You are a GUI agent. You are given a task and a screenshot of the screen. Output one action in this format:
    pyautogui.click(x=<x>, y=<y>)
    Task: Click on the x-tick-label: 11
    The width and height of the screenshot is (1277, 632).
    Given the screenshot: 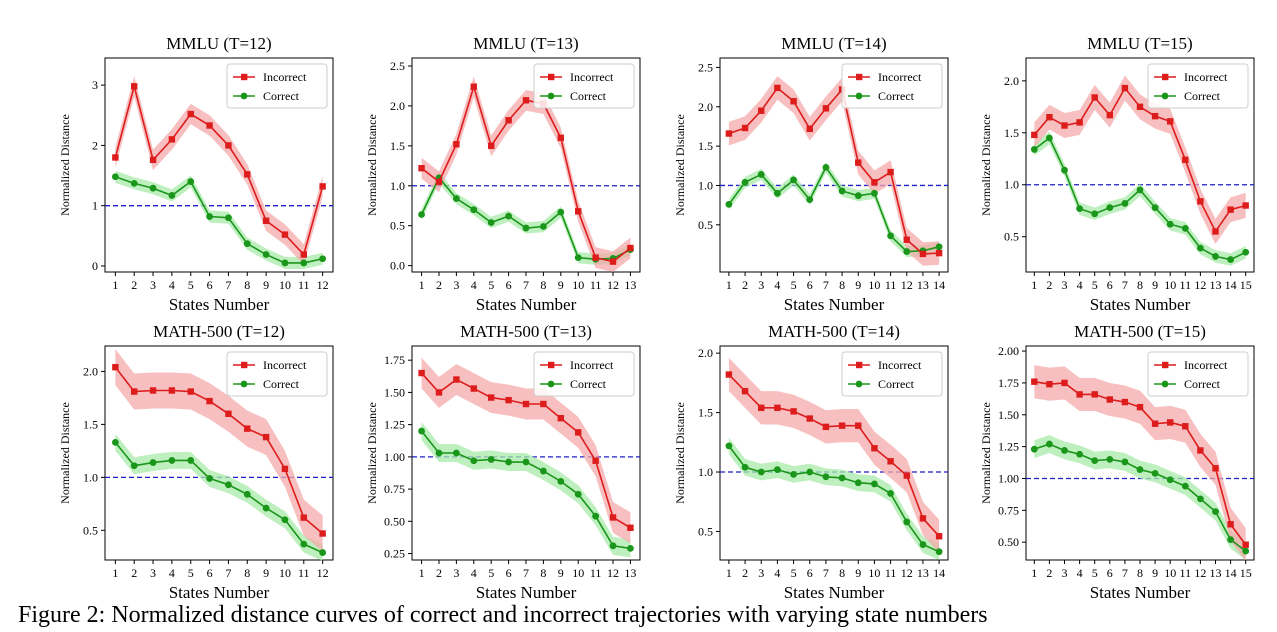 What is the action you would take?
    pyautogui.click(x=1186, y=285)
    